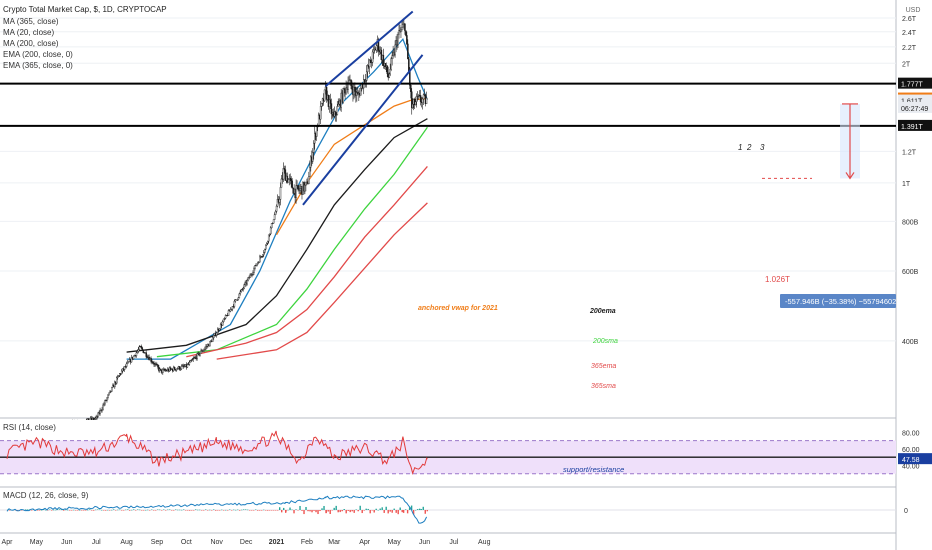  Describe the element at coordinates (217, 509) in the screenshot. I see `macd-line` at that location.